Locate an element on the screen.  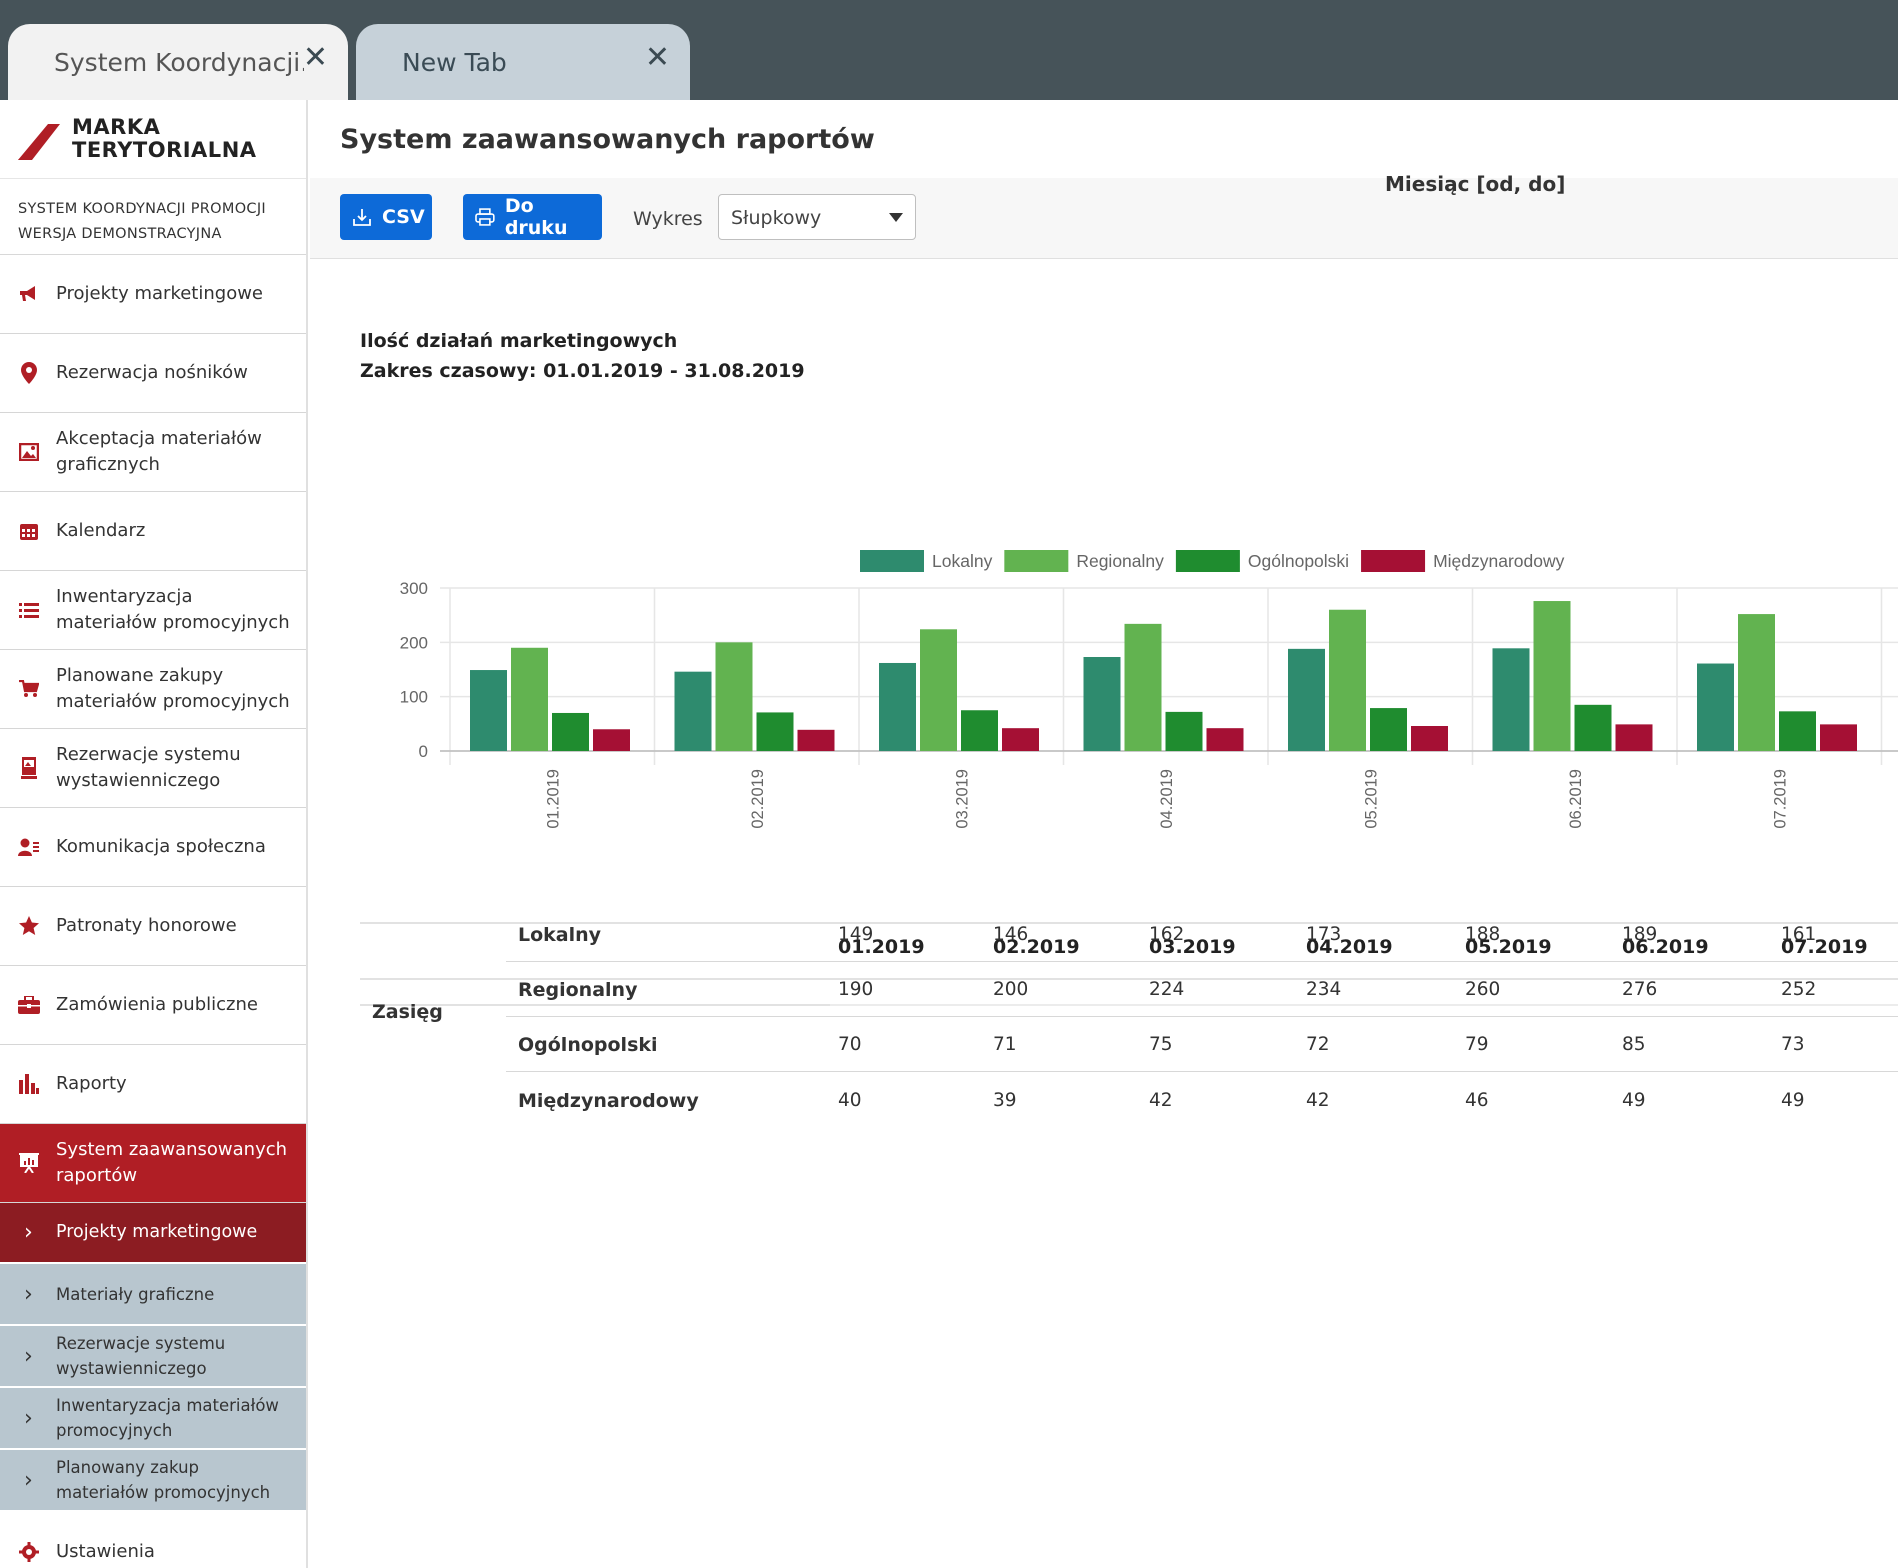
csv-button: CSV is located at coordinates (386, 217).